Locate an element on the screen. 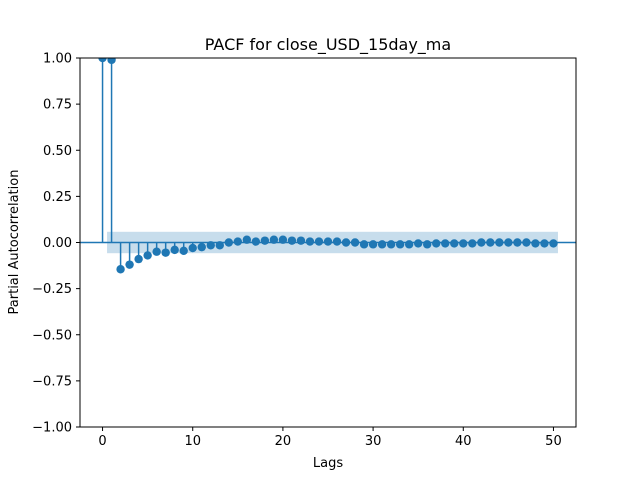  x-tick-label: 30 is located at coordinates (373, 441).